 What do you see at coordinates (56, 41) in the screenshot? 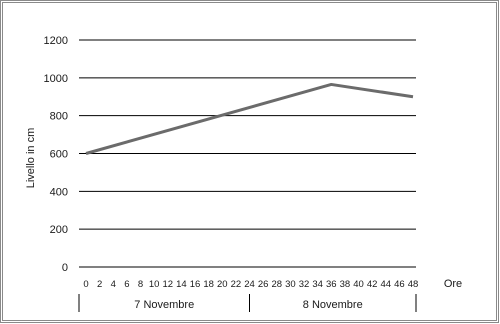
I see `y-tick-label: 1200` at bounding box center [56, 41].